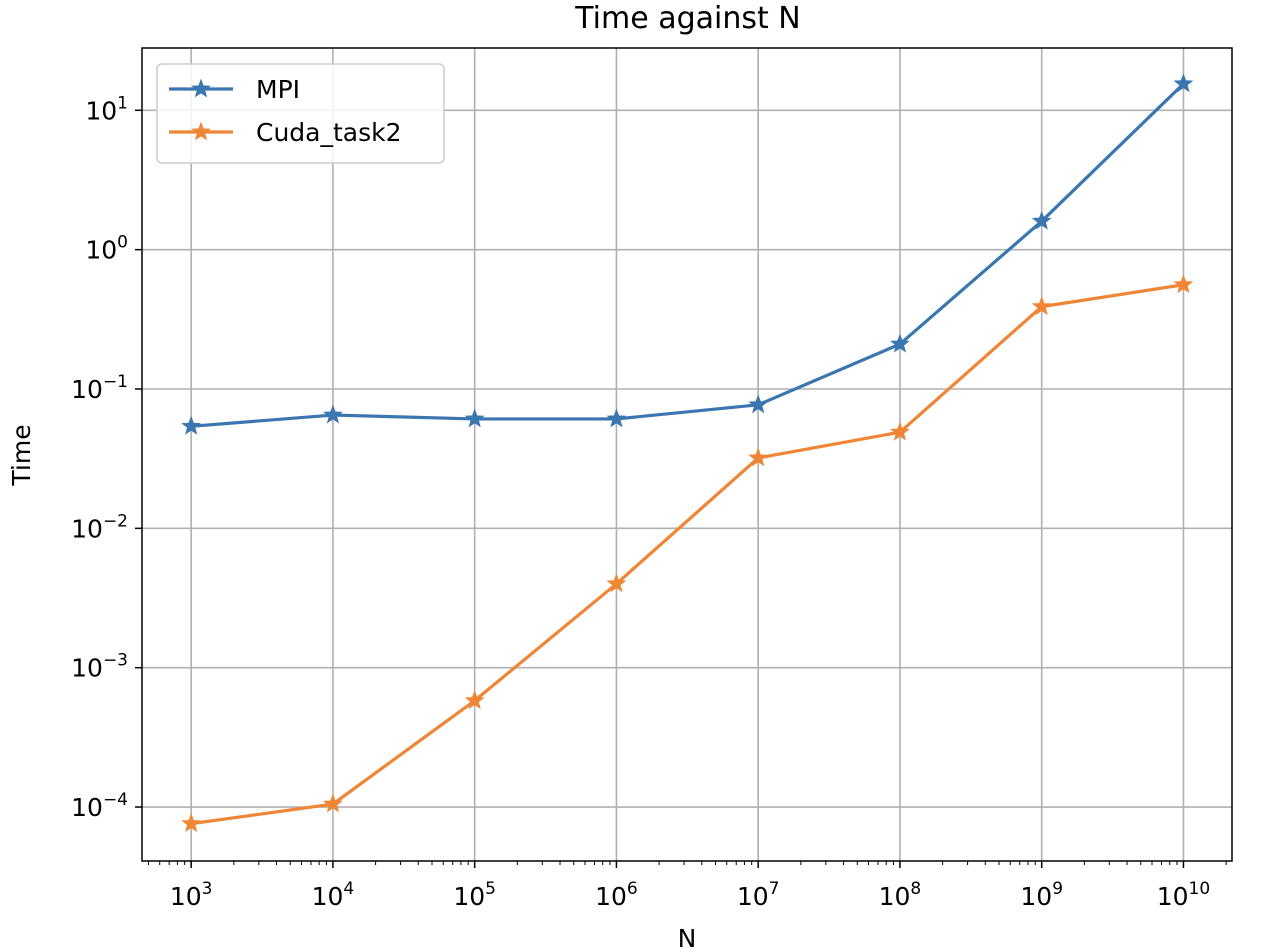 This screenshot has width=1264, height=952. What do you see at coordinates (122, 243) in the screenshot?
I see `y-tick-label-exponent: 0` at bounding box center [122, 243].